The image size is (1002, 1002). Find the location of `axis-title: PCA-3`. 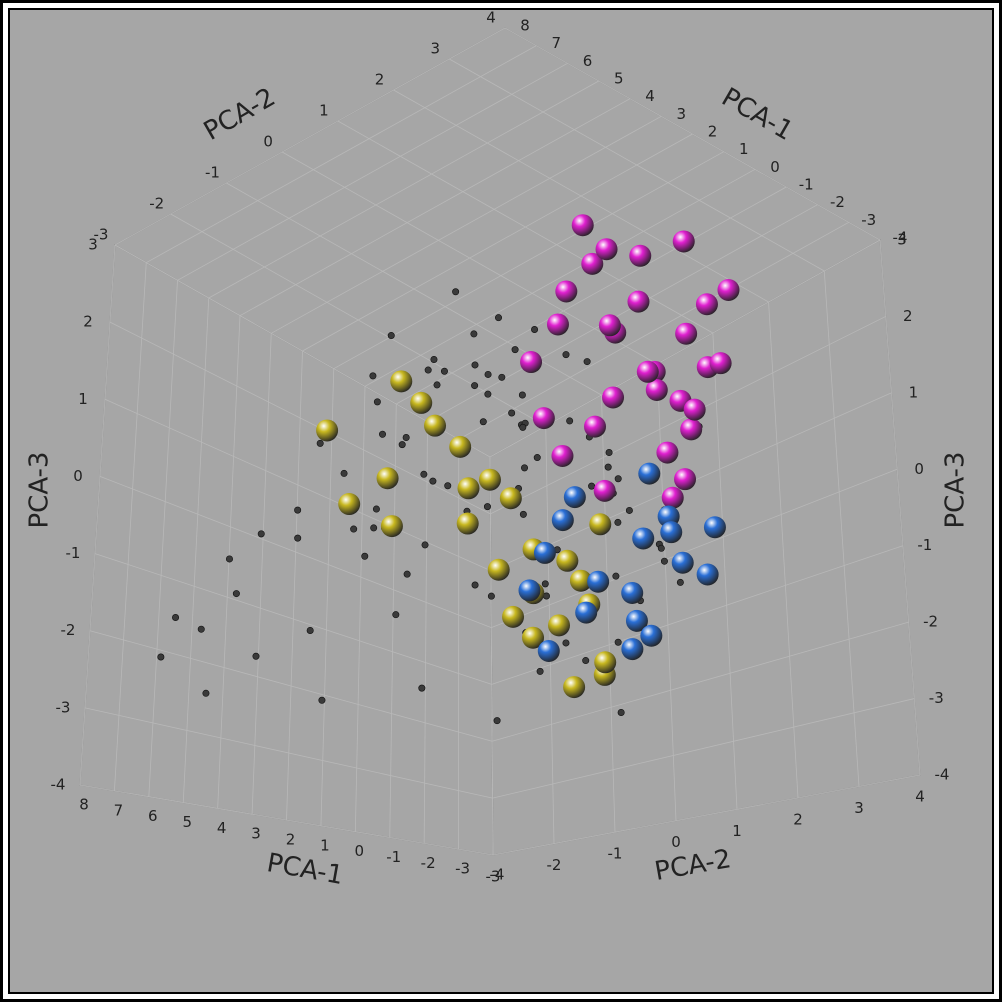

axis-title: PCA-3 is located at coordinates (956, 490).